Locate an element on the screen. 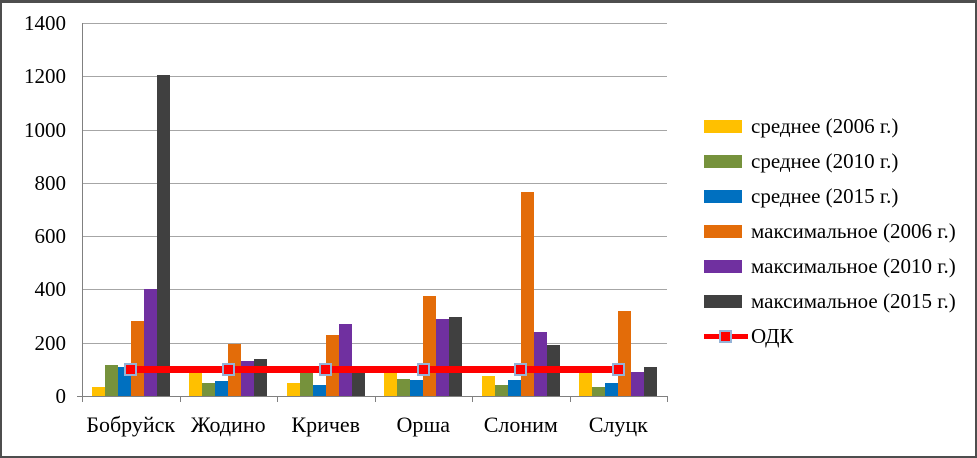  category-label-Слуцк: Слуцк is located at coordinates (618, 424).